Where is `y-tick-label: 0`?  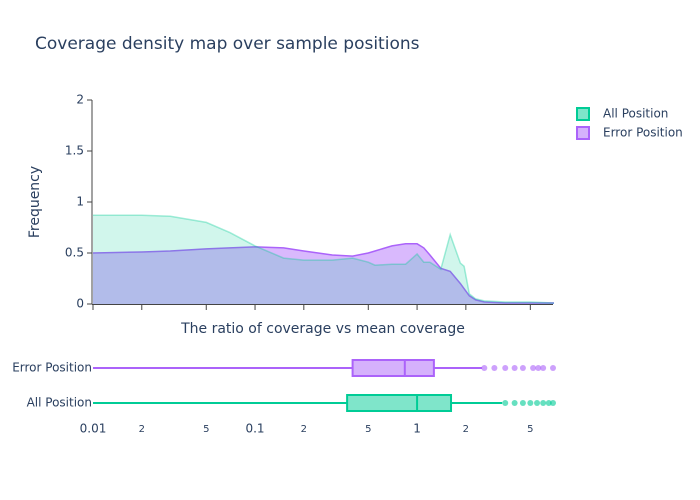
y-tick-label: 0 is located at coordinates (80, 304).